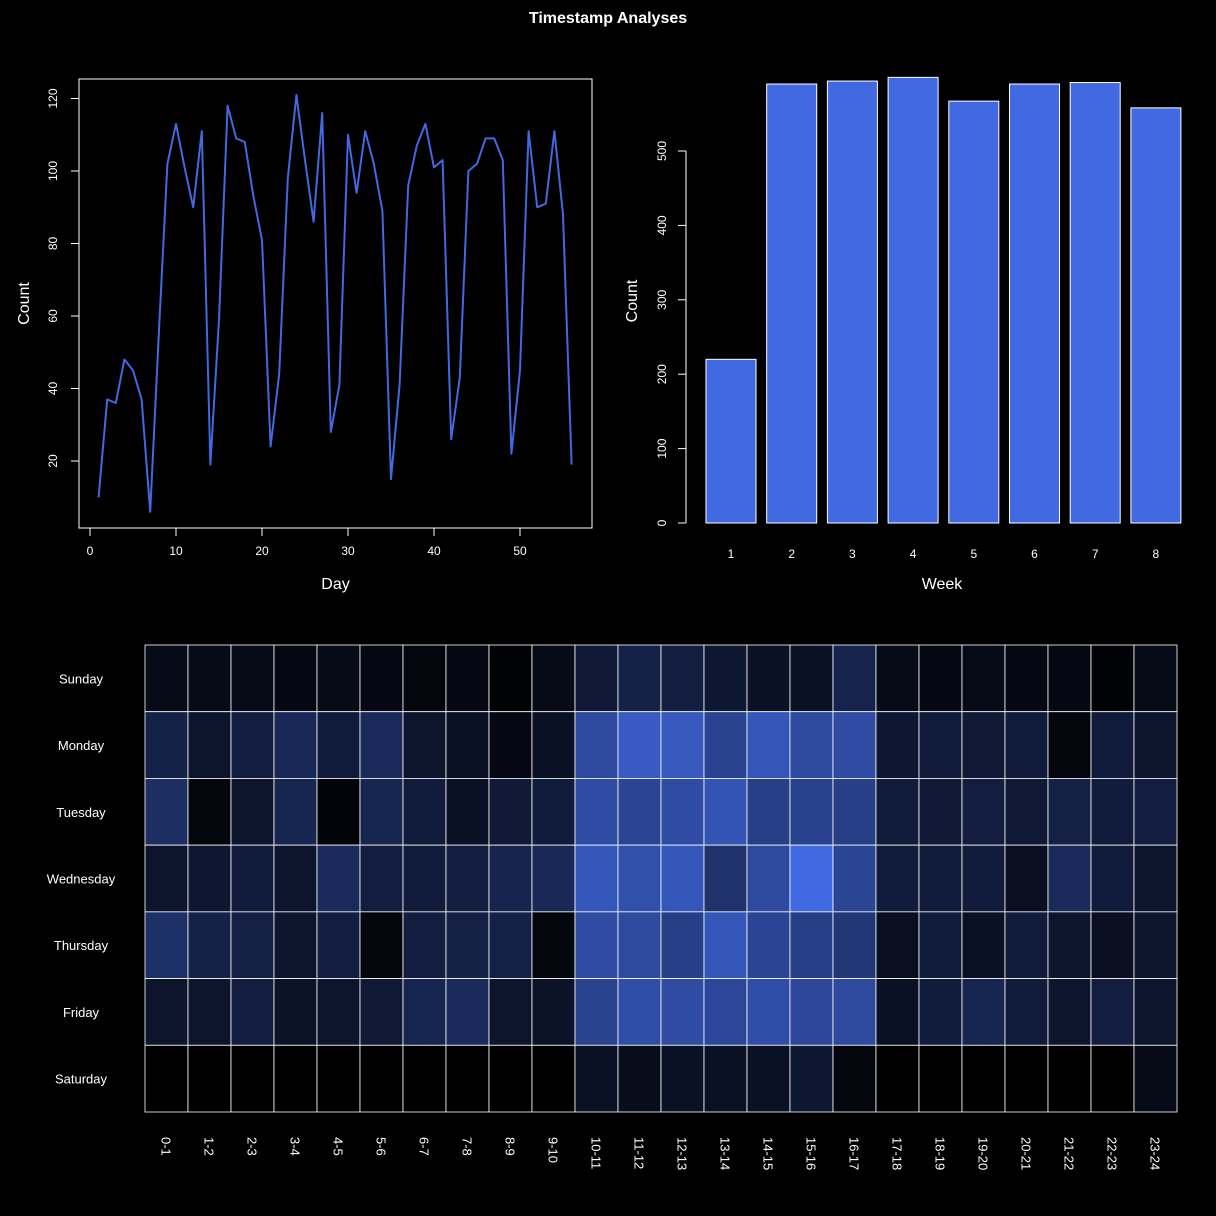 Image resolution: width=1216 pixels, height=1216 pixels. I want to click on heatmap-column-label: 9-10, so click(553, 1150).